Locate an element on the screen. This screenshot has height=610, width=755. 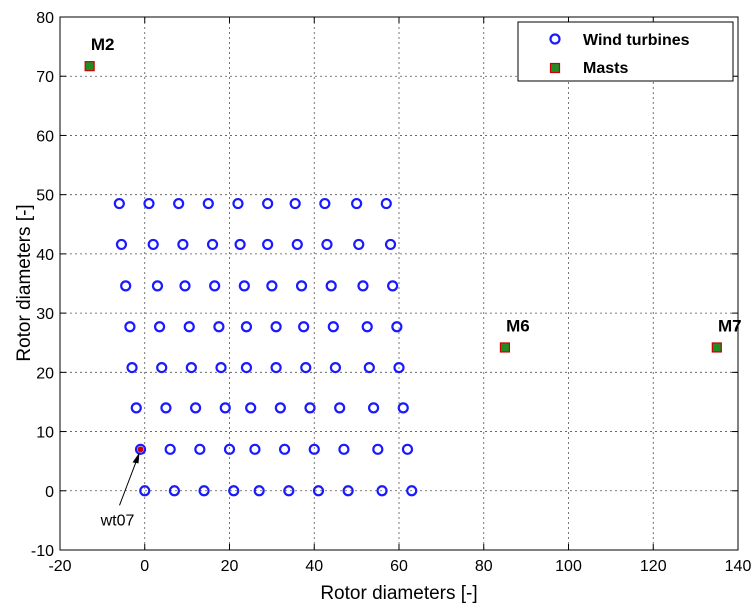
y-tick-label: 70 is located at coordinates (45, 77).